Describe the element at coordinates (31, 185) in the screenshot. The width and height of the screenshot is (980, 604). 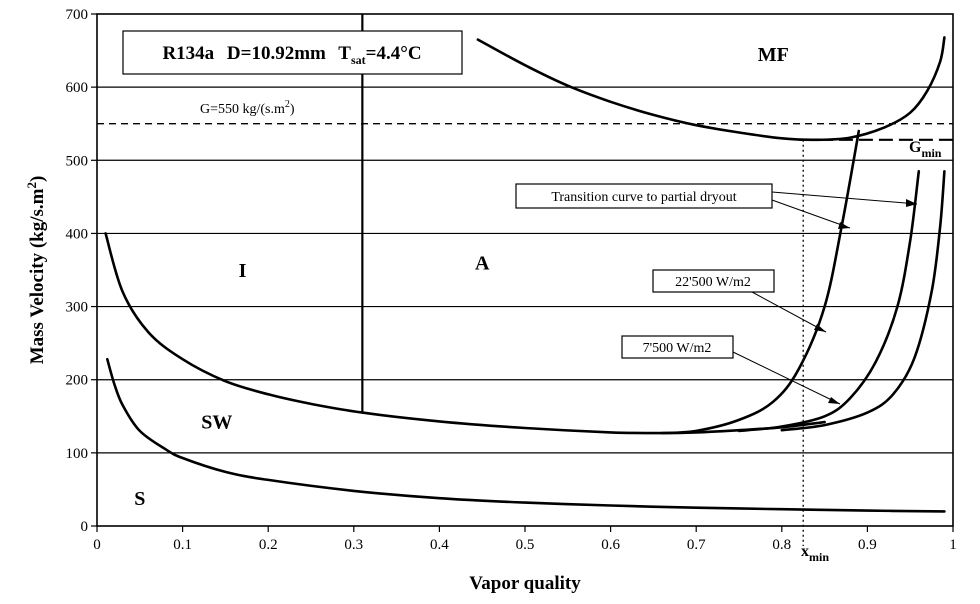
I see `y-axis-title-sup: 2` at that location.